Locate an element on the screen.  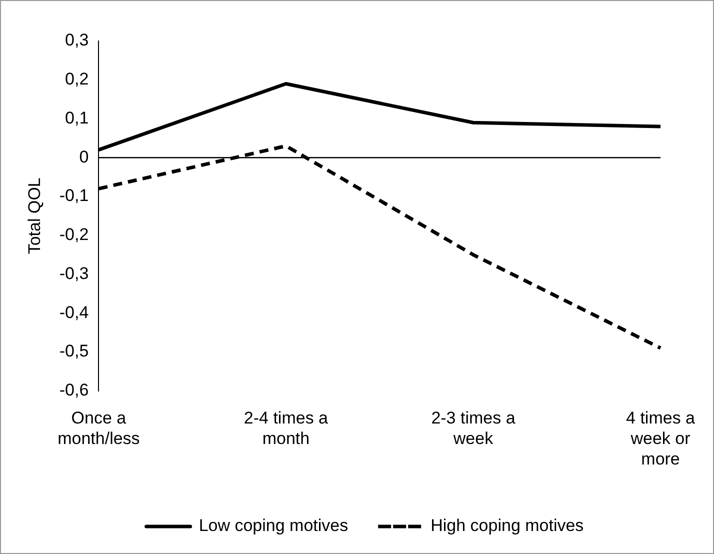
y-tick-label: -0,3 is located at coordinates (74, 273).